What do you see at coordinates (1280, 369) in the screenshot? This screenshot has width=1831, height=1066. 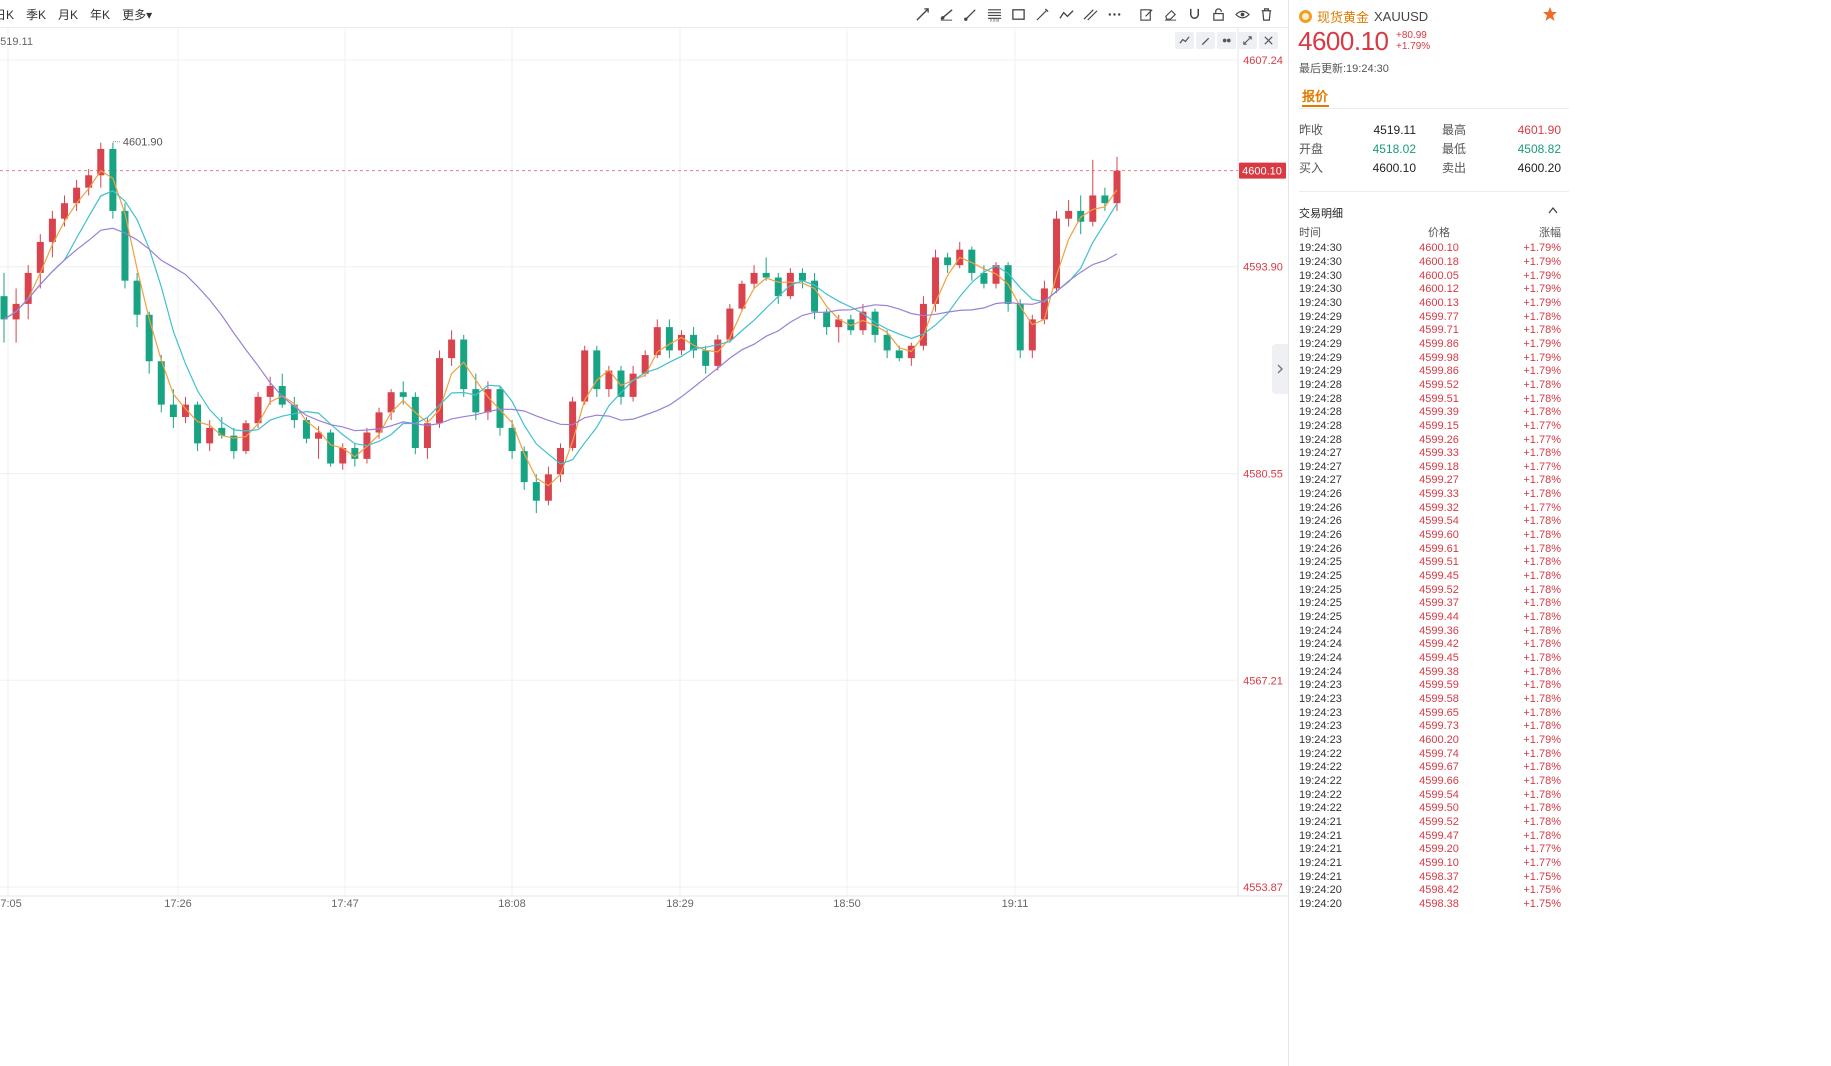 I see `collapse-panel-button` at bounding box center [1280, 369].